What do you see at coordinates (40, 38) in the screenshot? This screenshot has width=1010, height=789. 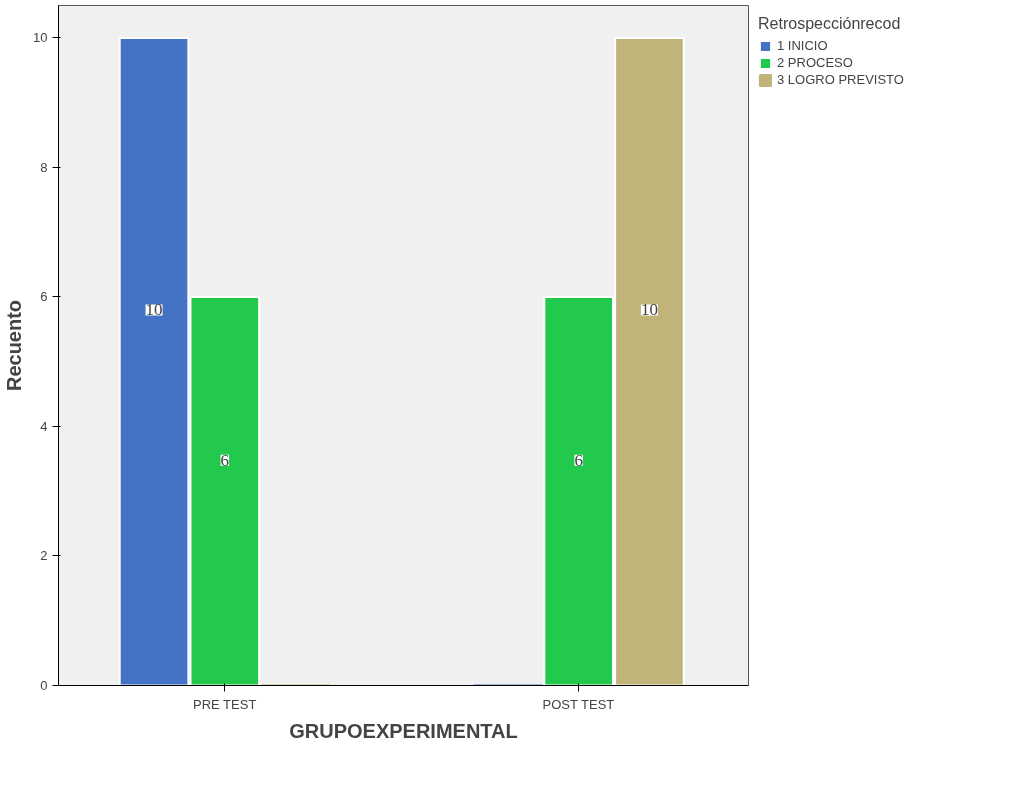 I see `y-tick-label: 10` at bounding box center [40, 38].